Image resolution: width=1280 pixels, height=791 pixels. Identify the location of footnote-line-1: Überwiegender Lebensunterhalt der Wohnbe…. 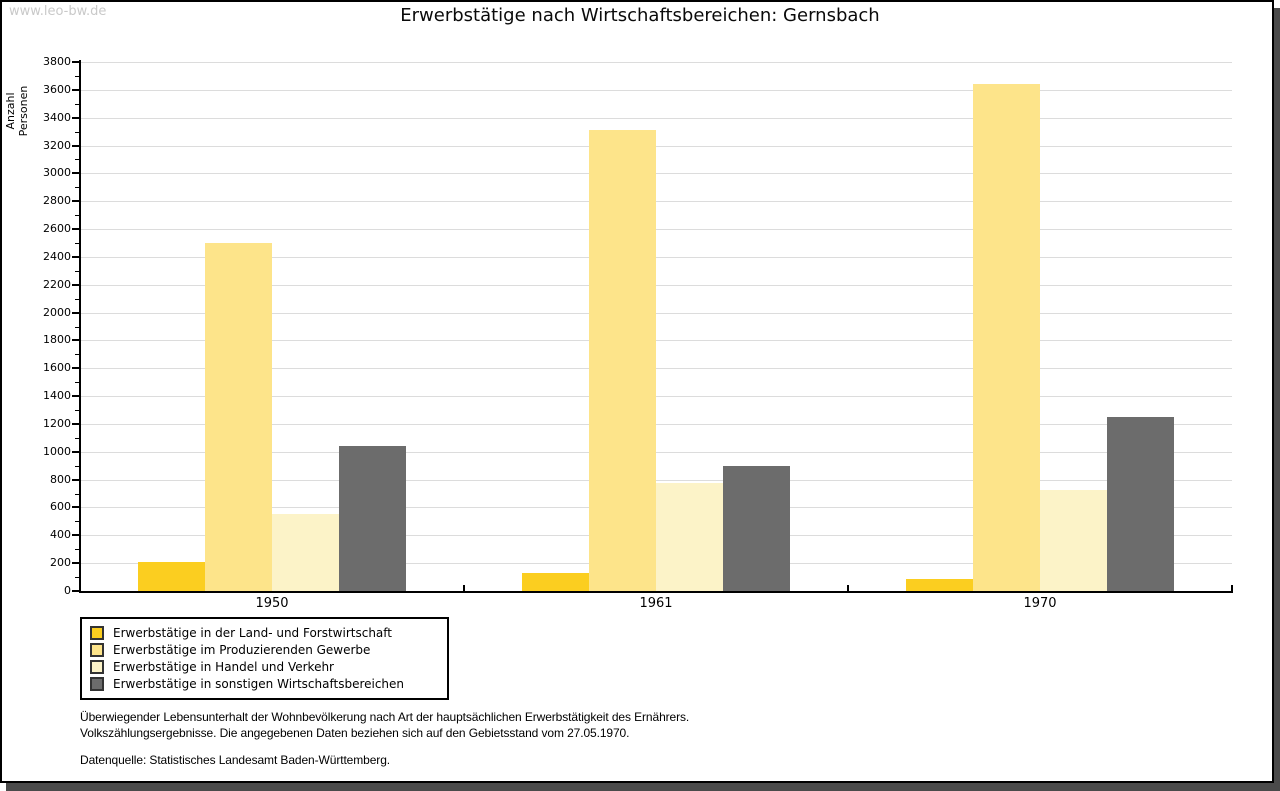
(385, 717).